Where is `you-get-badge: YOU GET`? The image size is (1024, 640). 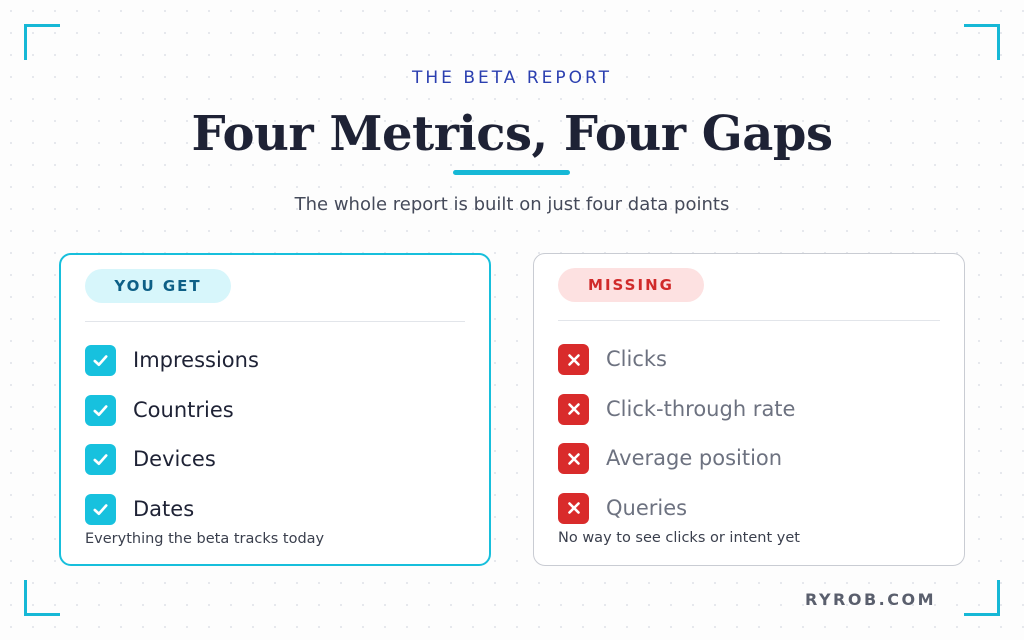
you-get-badge: YOU GET is located at coordinates (158, 286).